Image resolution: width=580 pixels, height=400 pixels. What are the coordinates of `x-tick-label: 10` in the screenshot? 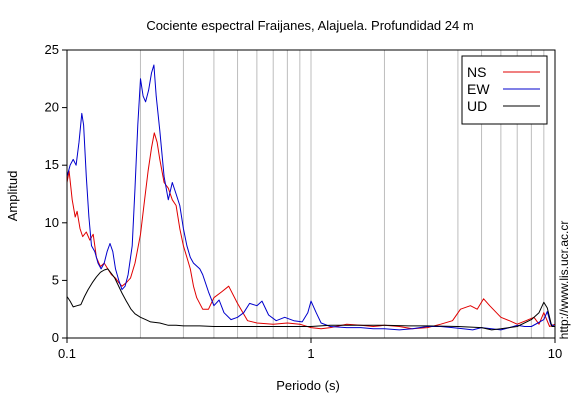 It's located at (555, 353).